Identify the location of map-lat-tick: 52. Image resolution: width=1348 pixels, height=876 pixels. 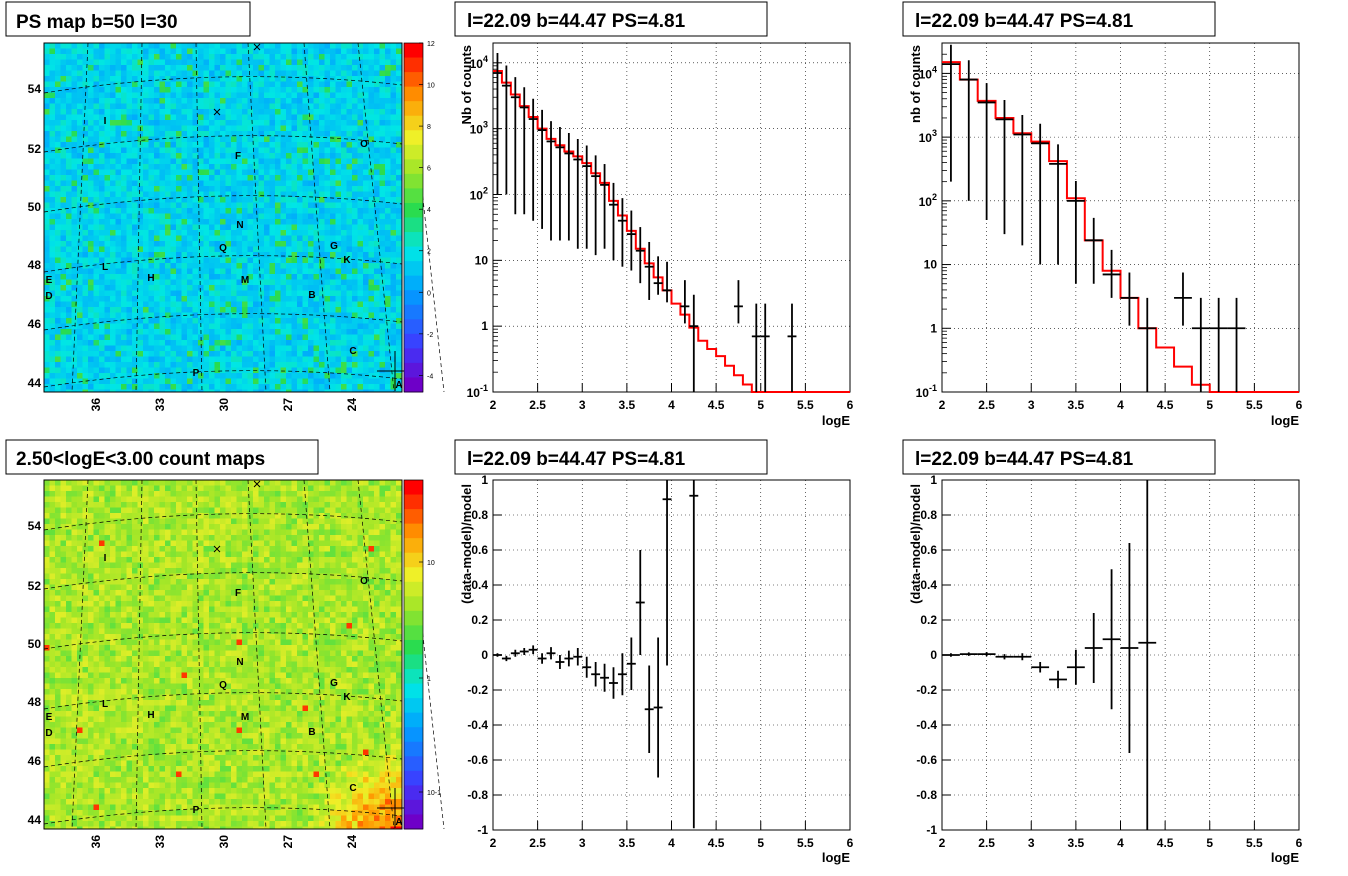
(35, 586).